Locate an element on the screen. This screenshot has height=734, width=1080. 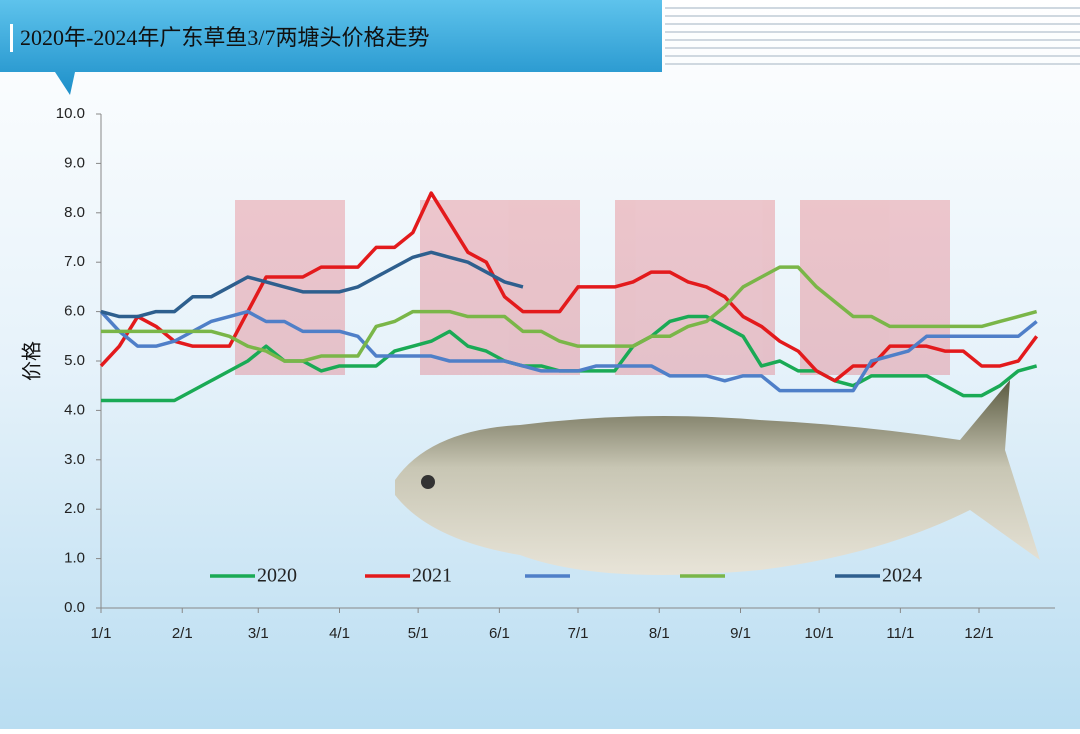
x-tick-label: 3/1 is located at coordinates (258, 633).